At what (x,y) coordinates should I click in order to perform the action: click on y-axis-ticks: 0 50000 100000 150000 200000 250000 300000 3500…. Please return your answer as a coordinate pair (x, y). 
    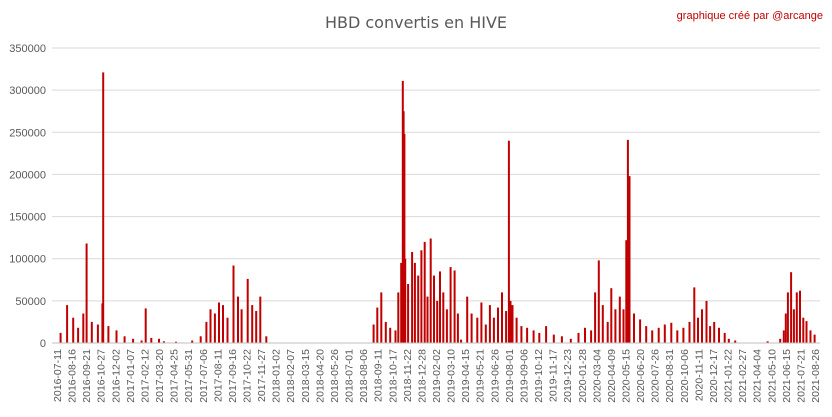
    Looking at the image, I should click on (27, 196).